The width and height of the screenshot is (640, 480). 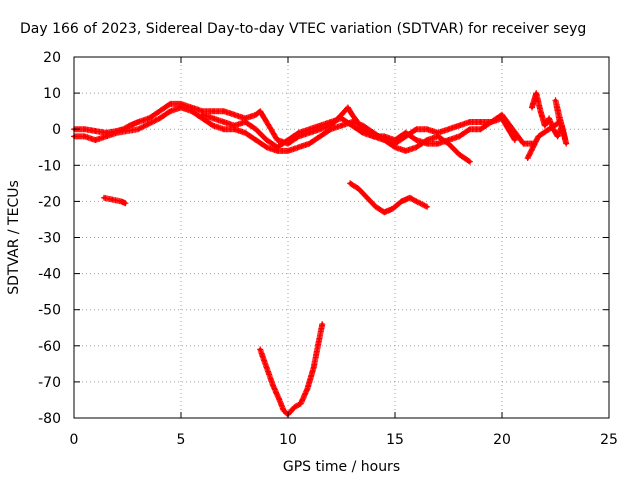 I want to click on series-arc-mid-negative, so click(x=389, y=198).